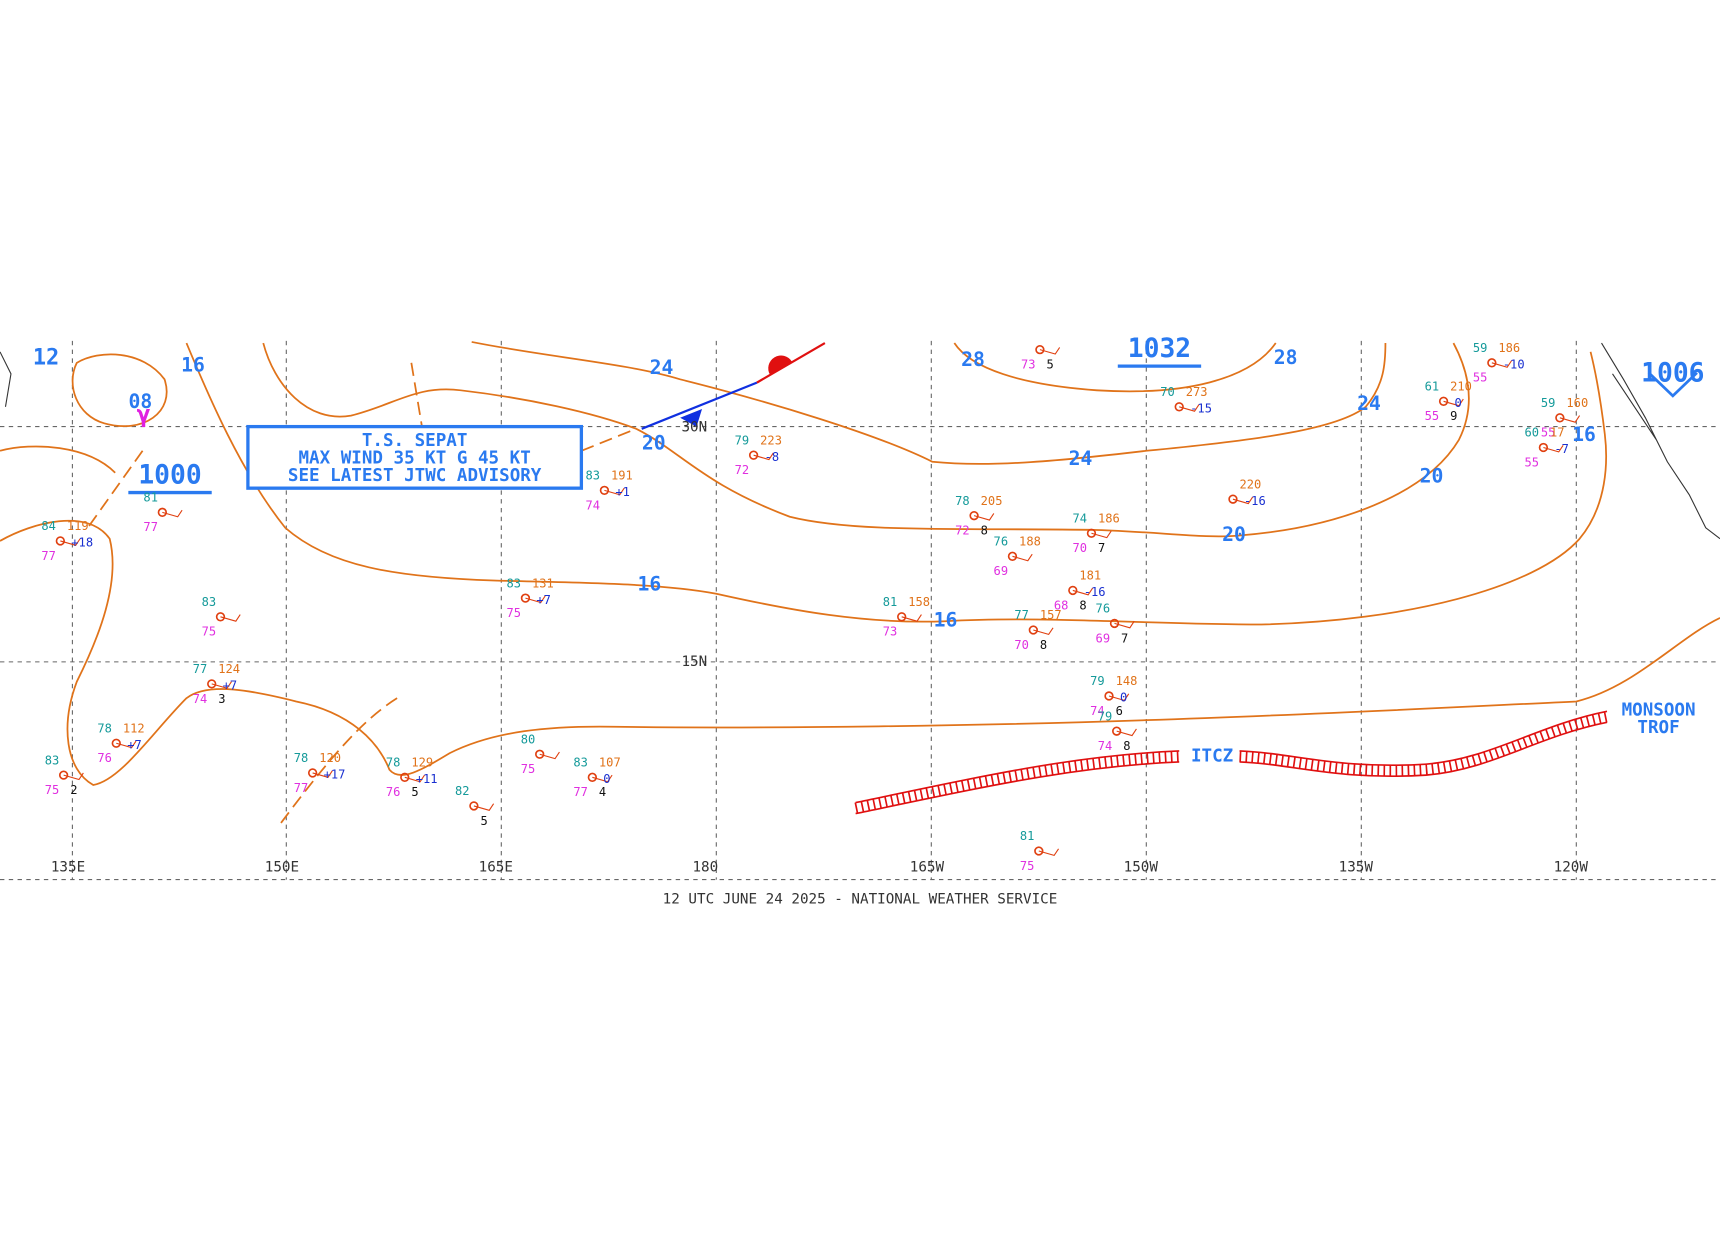 The height and width of the screenshot is (1260, 1720). Describe the element at coordinates (742, 440) in the screenshot. I see `station-value: 79` at that location.